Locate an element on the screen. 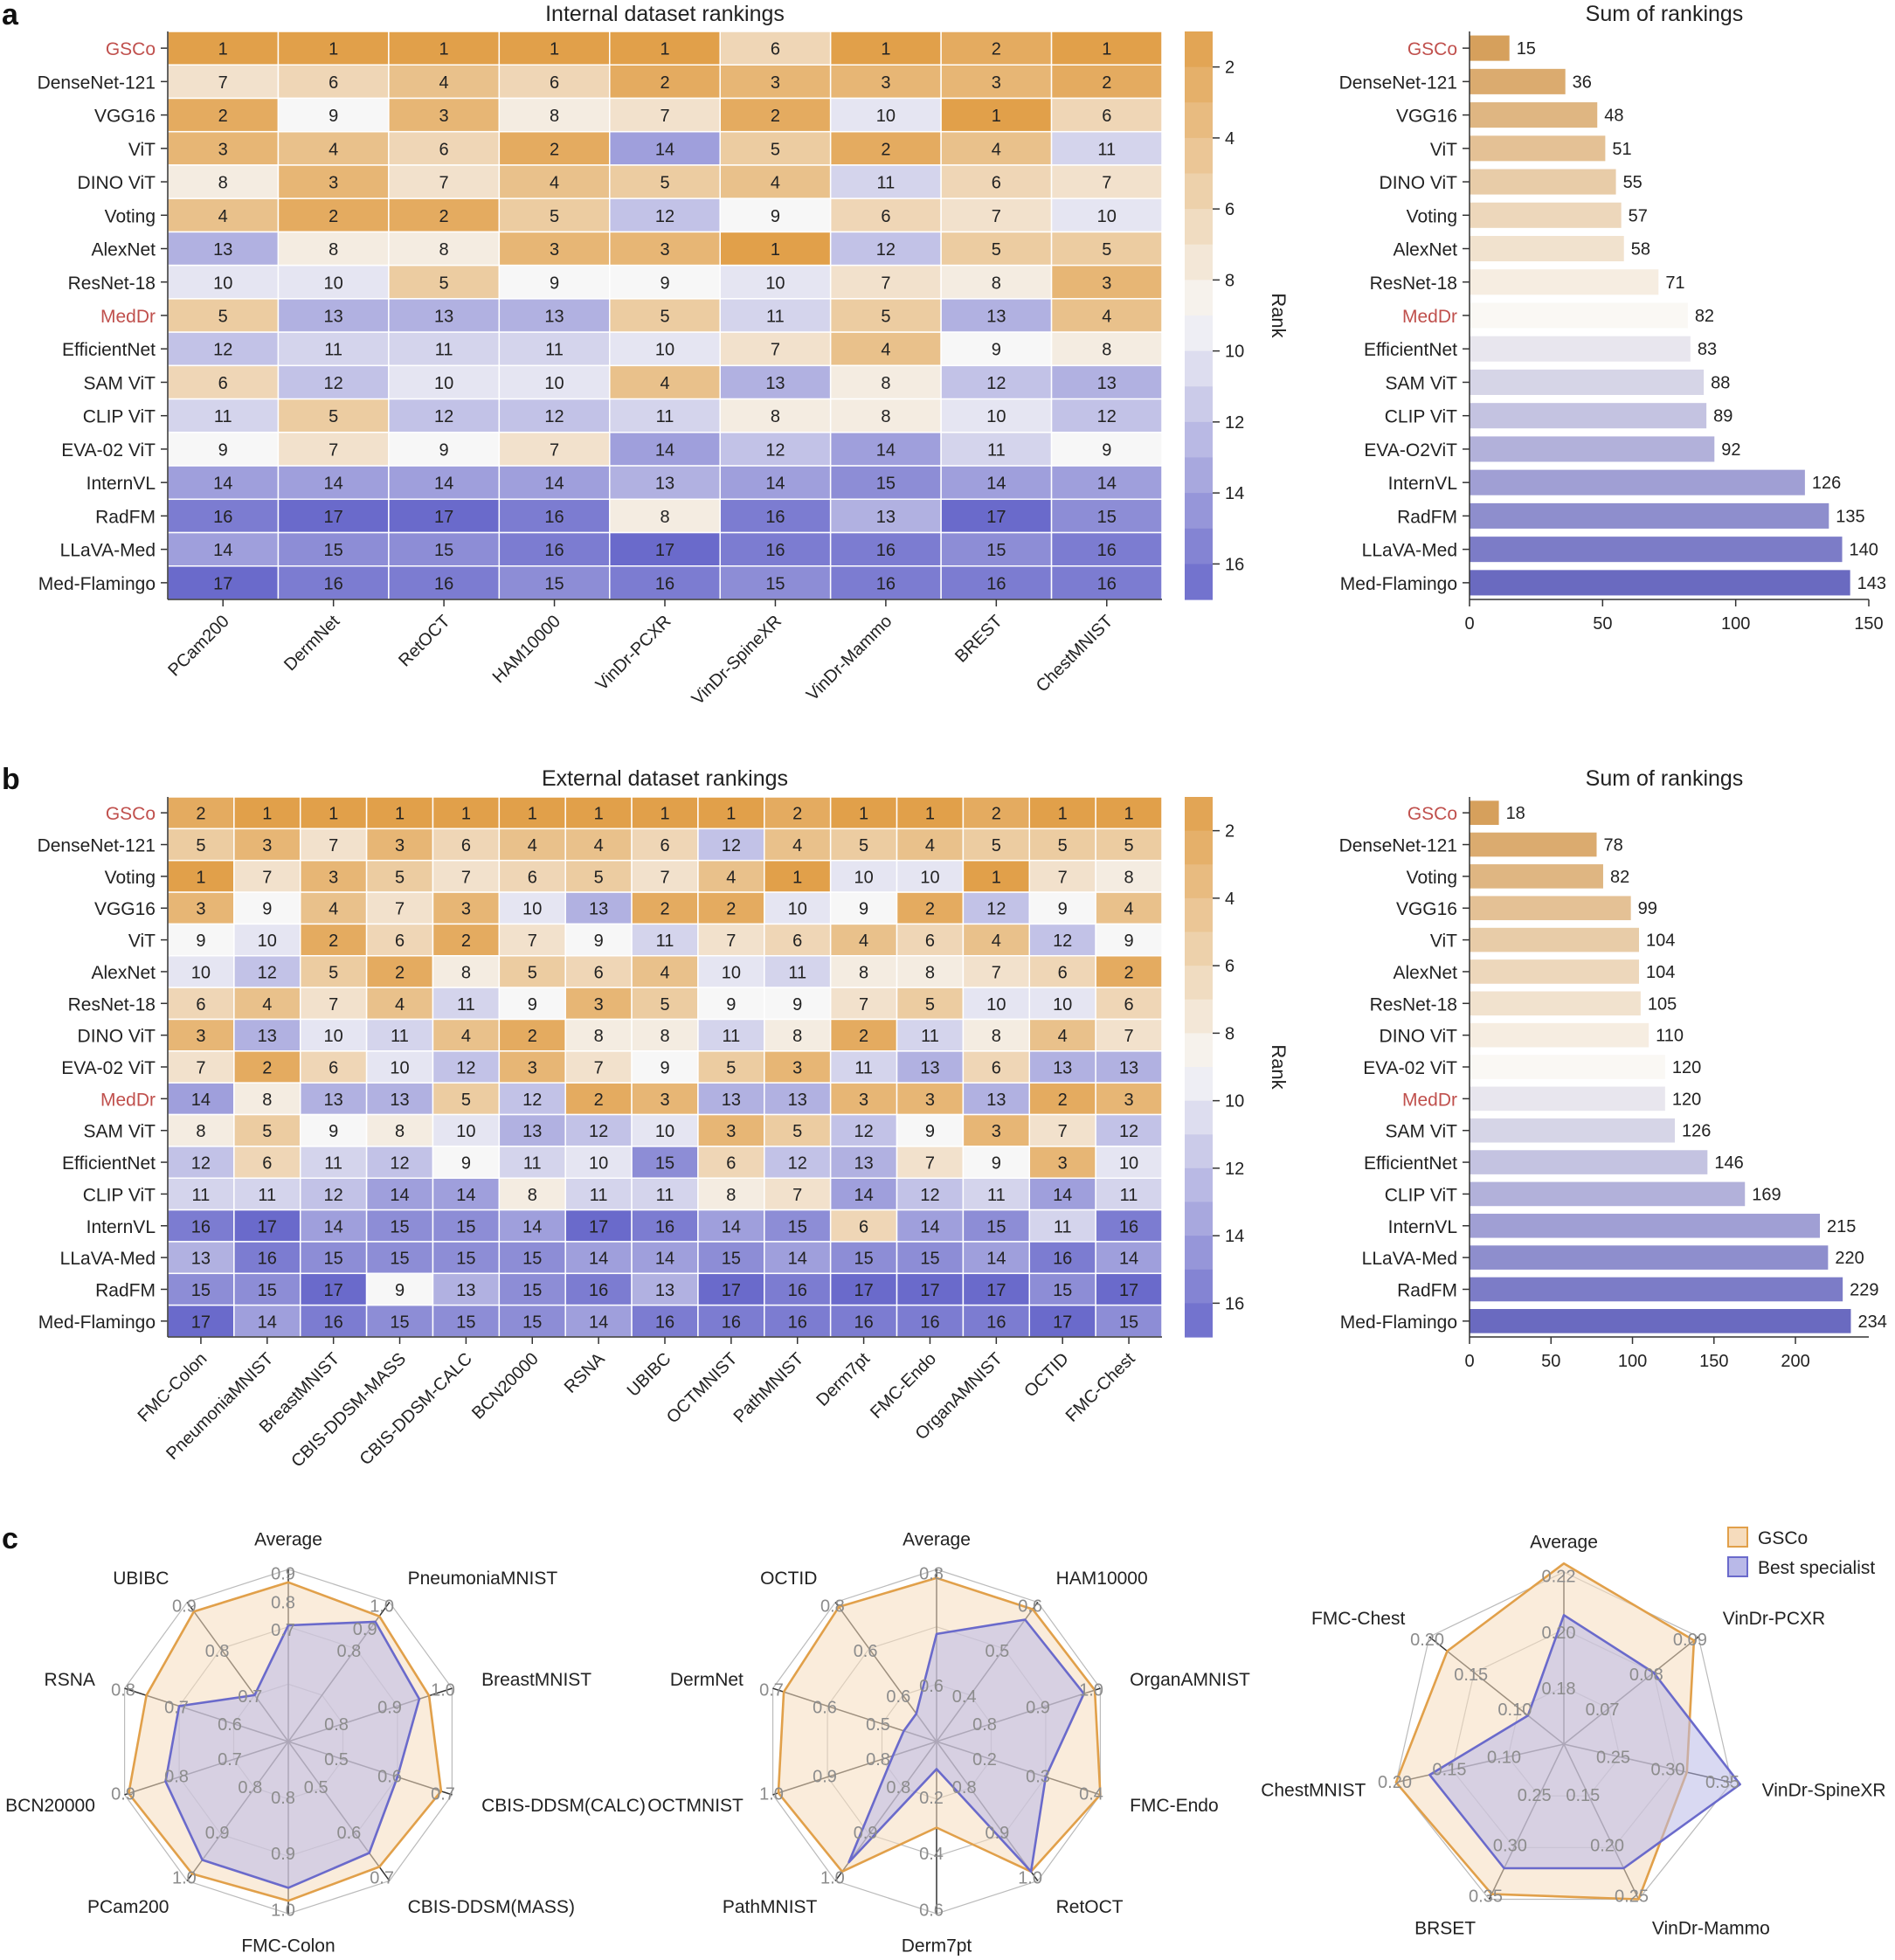 The height and width of the screenshot is (1960, 1895). bar-category-label: MedDr is located at coordinates (1429, 317).